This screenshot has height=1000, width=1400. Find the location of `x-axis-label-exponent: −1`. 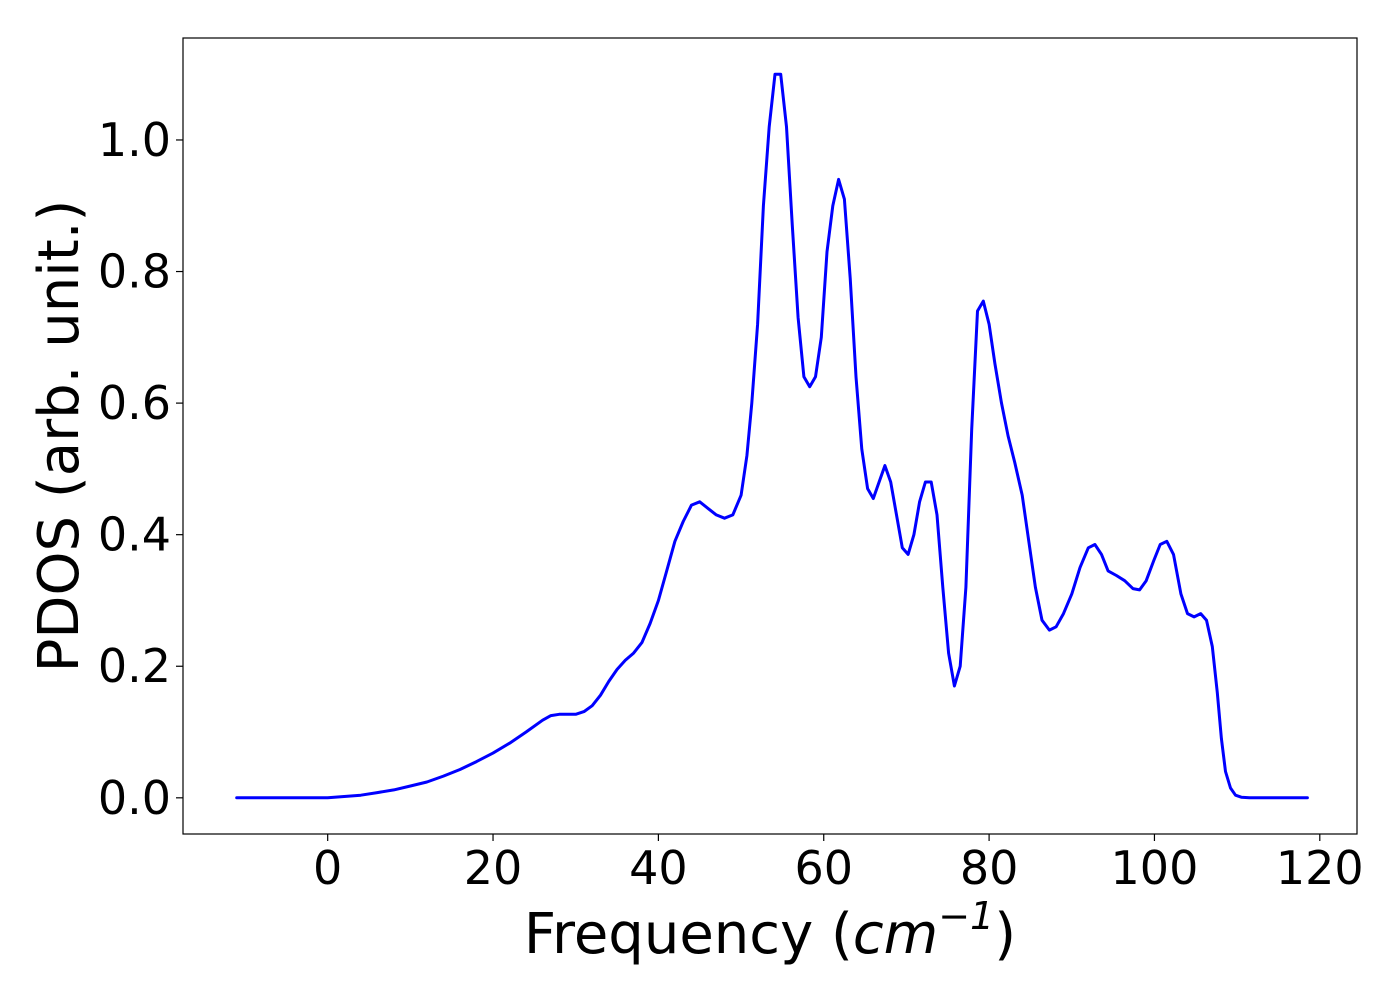

x-axis-label-exponent: −1 is located at coordinates (966, 916).